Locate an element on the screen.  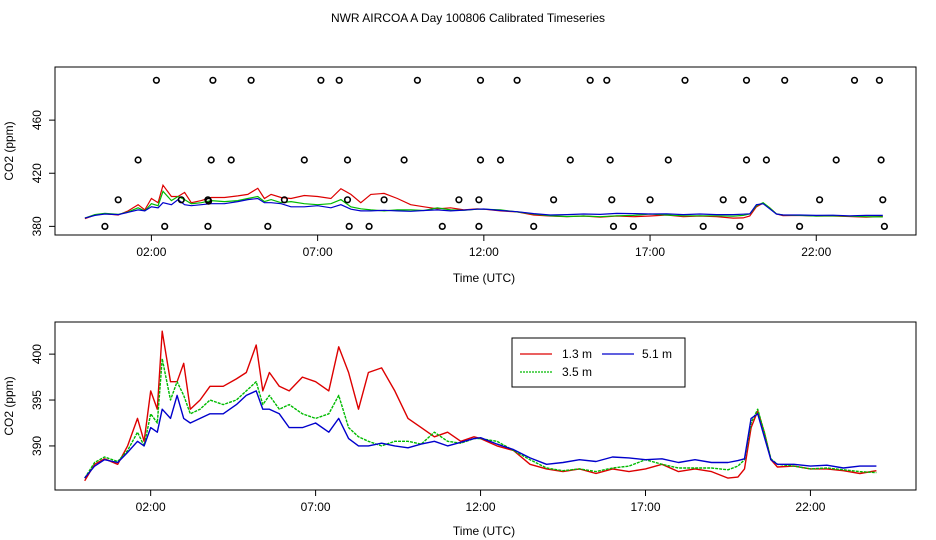
upper-x-tick-label: 12:00 is located at coordinates (484, 252).